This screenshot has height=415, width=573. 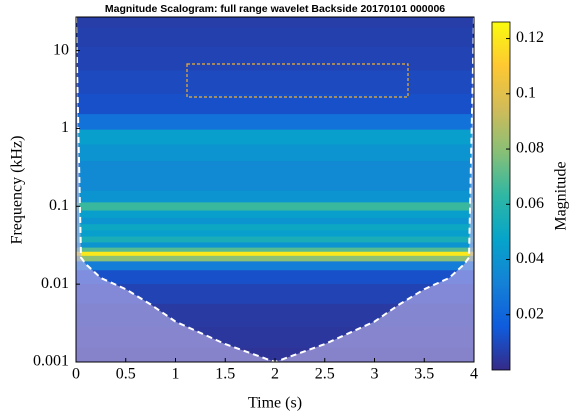 What do you see at coordinates (17, 190) in the screenshot?
I see `y-axis-label: Frequency (kHz)` at bounding box center [17, 190].